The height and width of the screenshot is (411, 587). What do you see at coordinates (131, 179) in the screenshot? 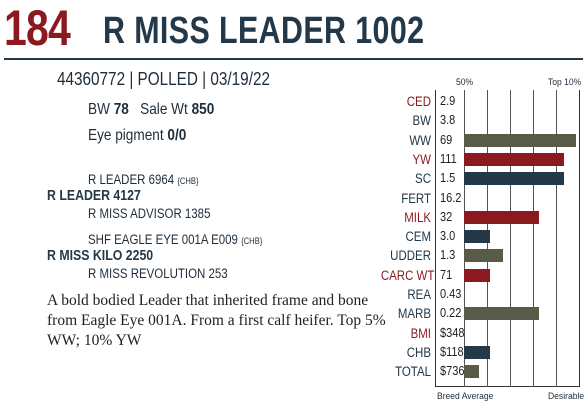
I see `pedigree-sire-sire-name: R LEADER 6964` at bounding box center [131, 179].